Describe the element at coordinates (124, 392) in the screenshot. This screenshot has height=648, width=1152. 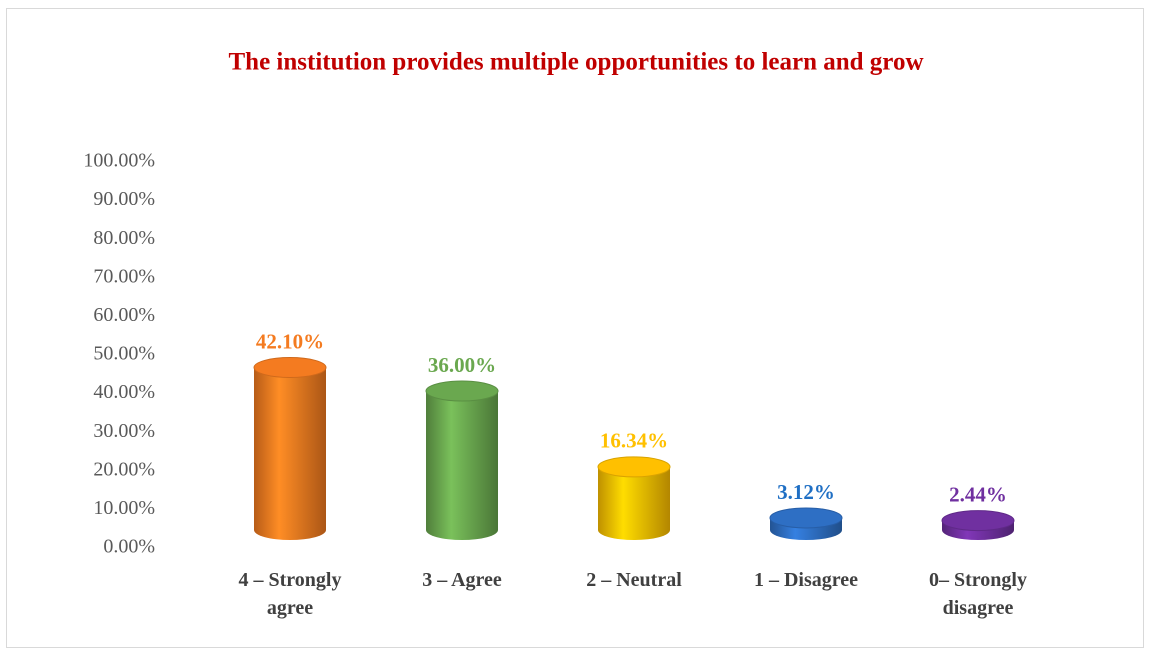
I see `y-tick-label: 40.00%` at that location.